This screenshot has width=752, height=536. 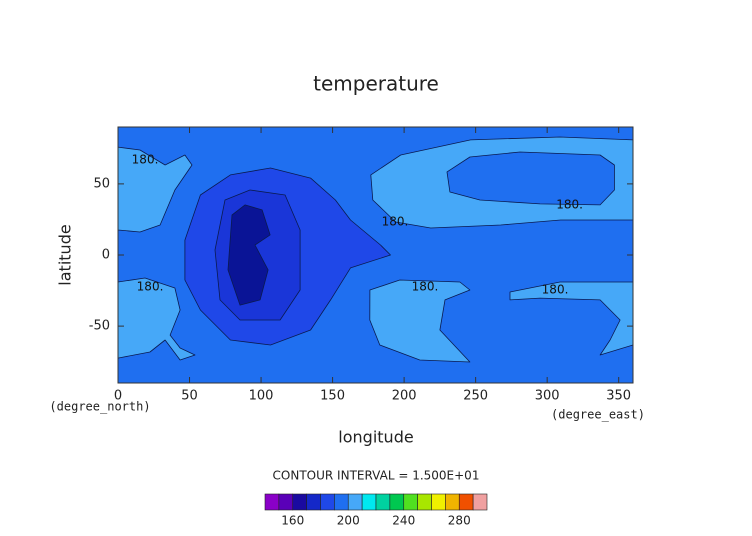 What do you see at coordinates (598, 415) in the screenshot?
I see `x-units: (degree_east)` at bounding box center [598, 415].